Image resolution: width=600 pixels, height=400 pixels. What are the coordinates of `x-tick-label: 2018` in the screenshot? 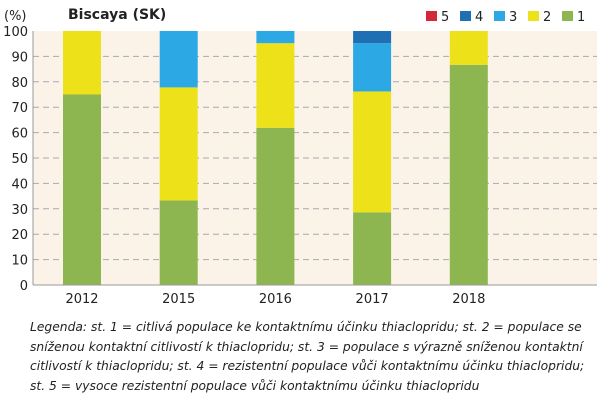 It's located at (468, 299).